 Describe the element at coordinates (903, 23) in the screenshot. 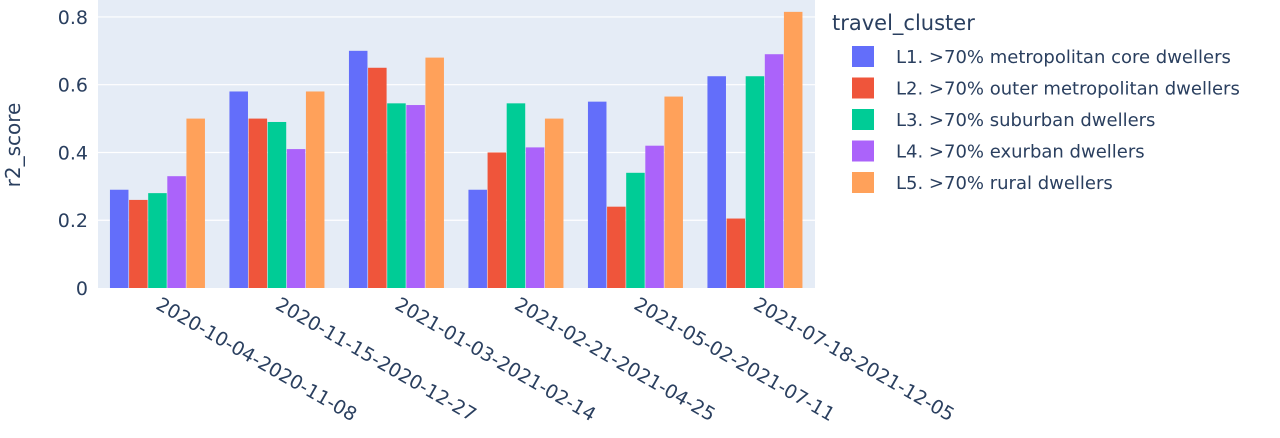

I see `legend-title: travel_cluster` at that location.